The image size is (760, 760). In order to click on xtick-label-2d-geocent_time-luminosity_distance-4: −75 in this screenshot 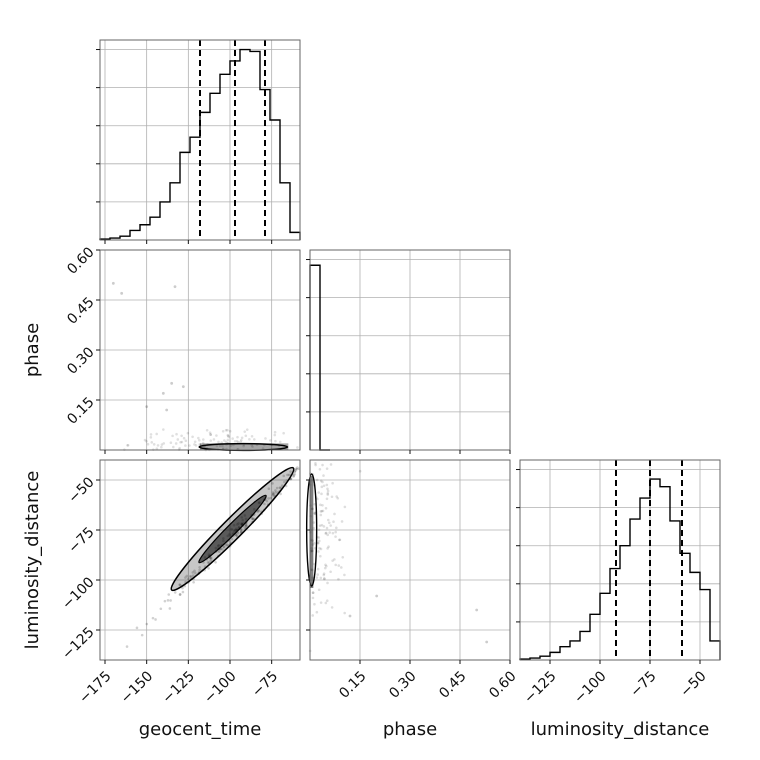, I will do `click(265, 684)`.